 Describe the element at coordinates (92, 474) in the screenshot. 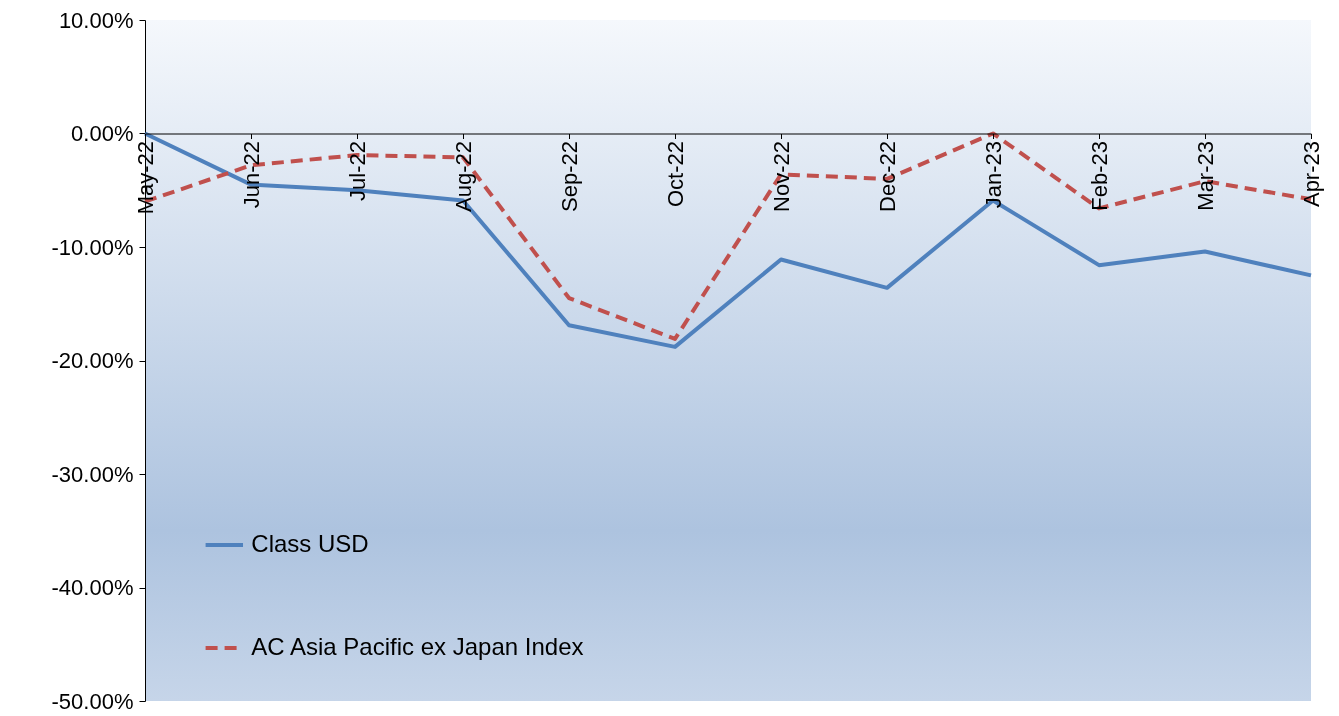

I see `y-tick-label: -30.00%` at that location.